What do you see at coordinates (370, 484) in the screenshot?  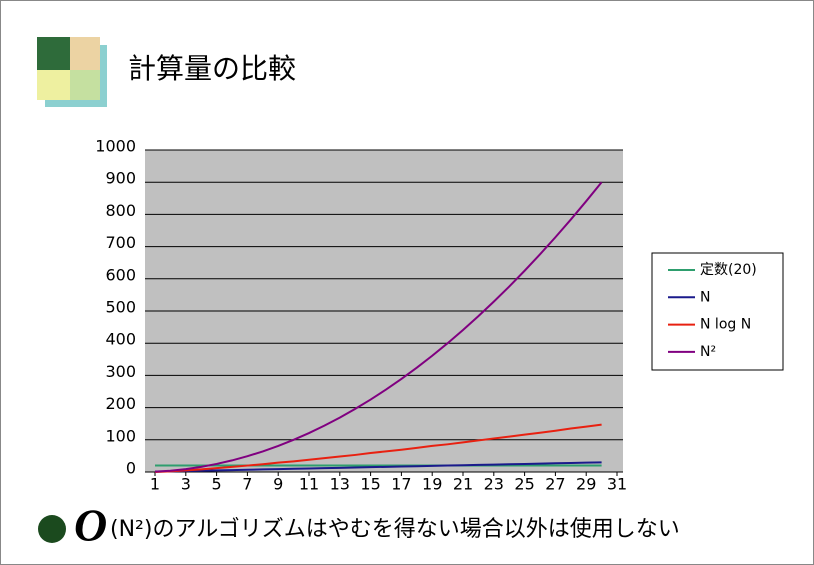 I see `x-tick-label: 15` at bounding box center [370, 484].